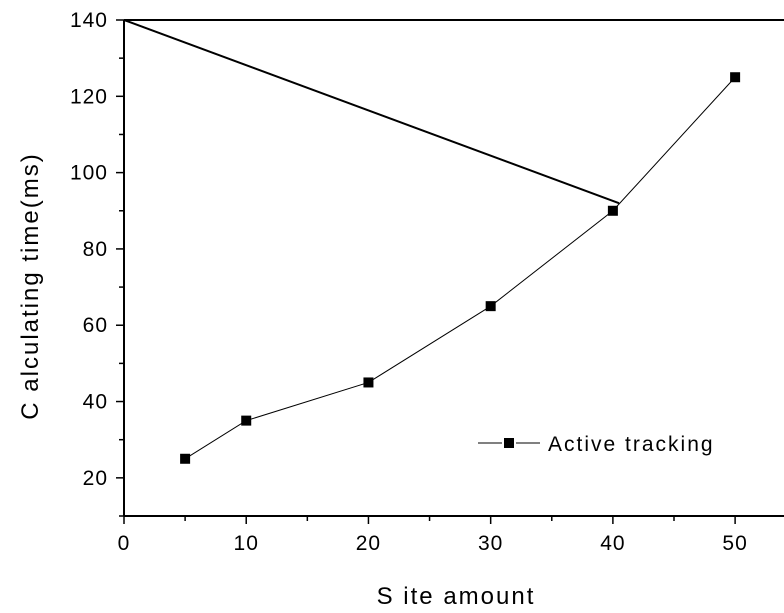  What do you see at coordinates (509, 443) in the screenshot?
I see `legend-marker` at bounding box center [509, 443].